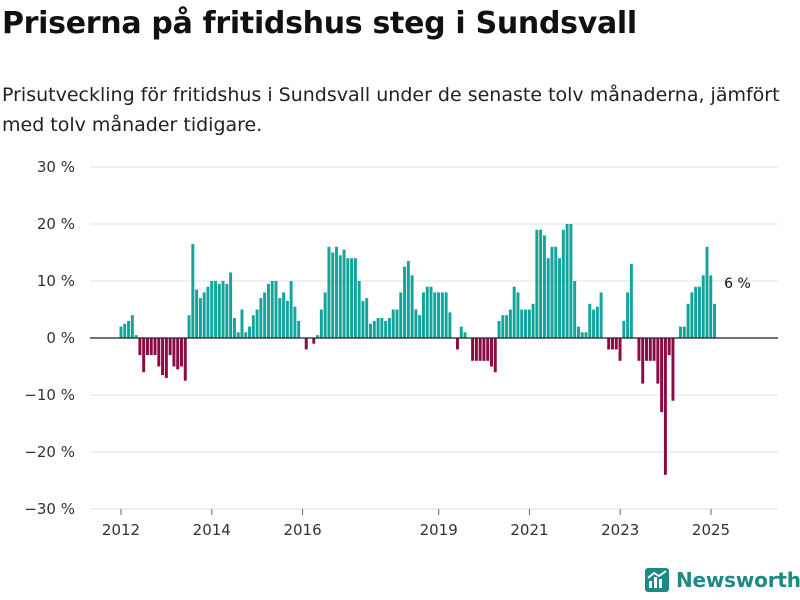 The width and height of the screenshot is (800, 600). Describe the element at coordinates (56, 281) in the screenshot. I see `y-tick-label: 10 %` at that location.